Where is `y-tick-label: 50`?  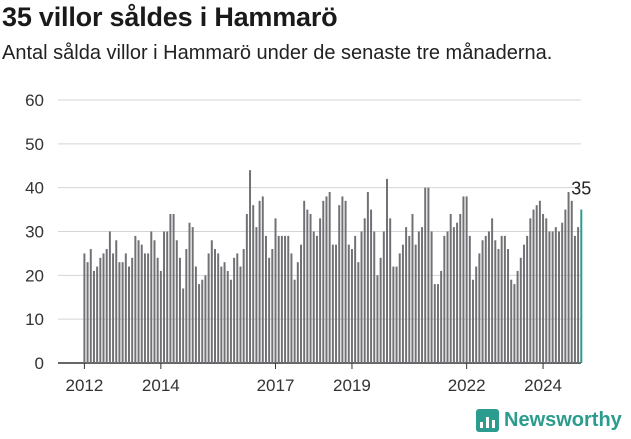 y-tick-label: 50 is located at coordinates (34, 144).